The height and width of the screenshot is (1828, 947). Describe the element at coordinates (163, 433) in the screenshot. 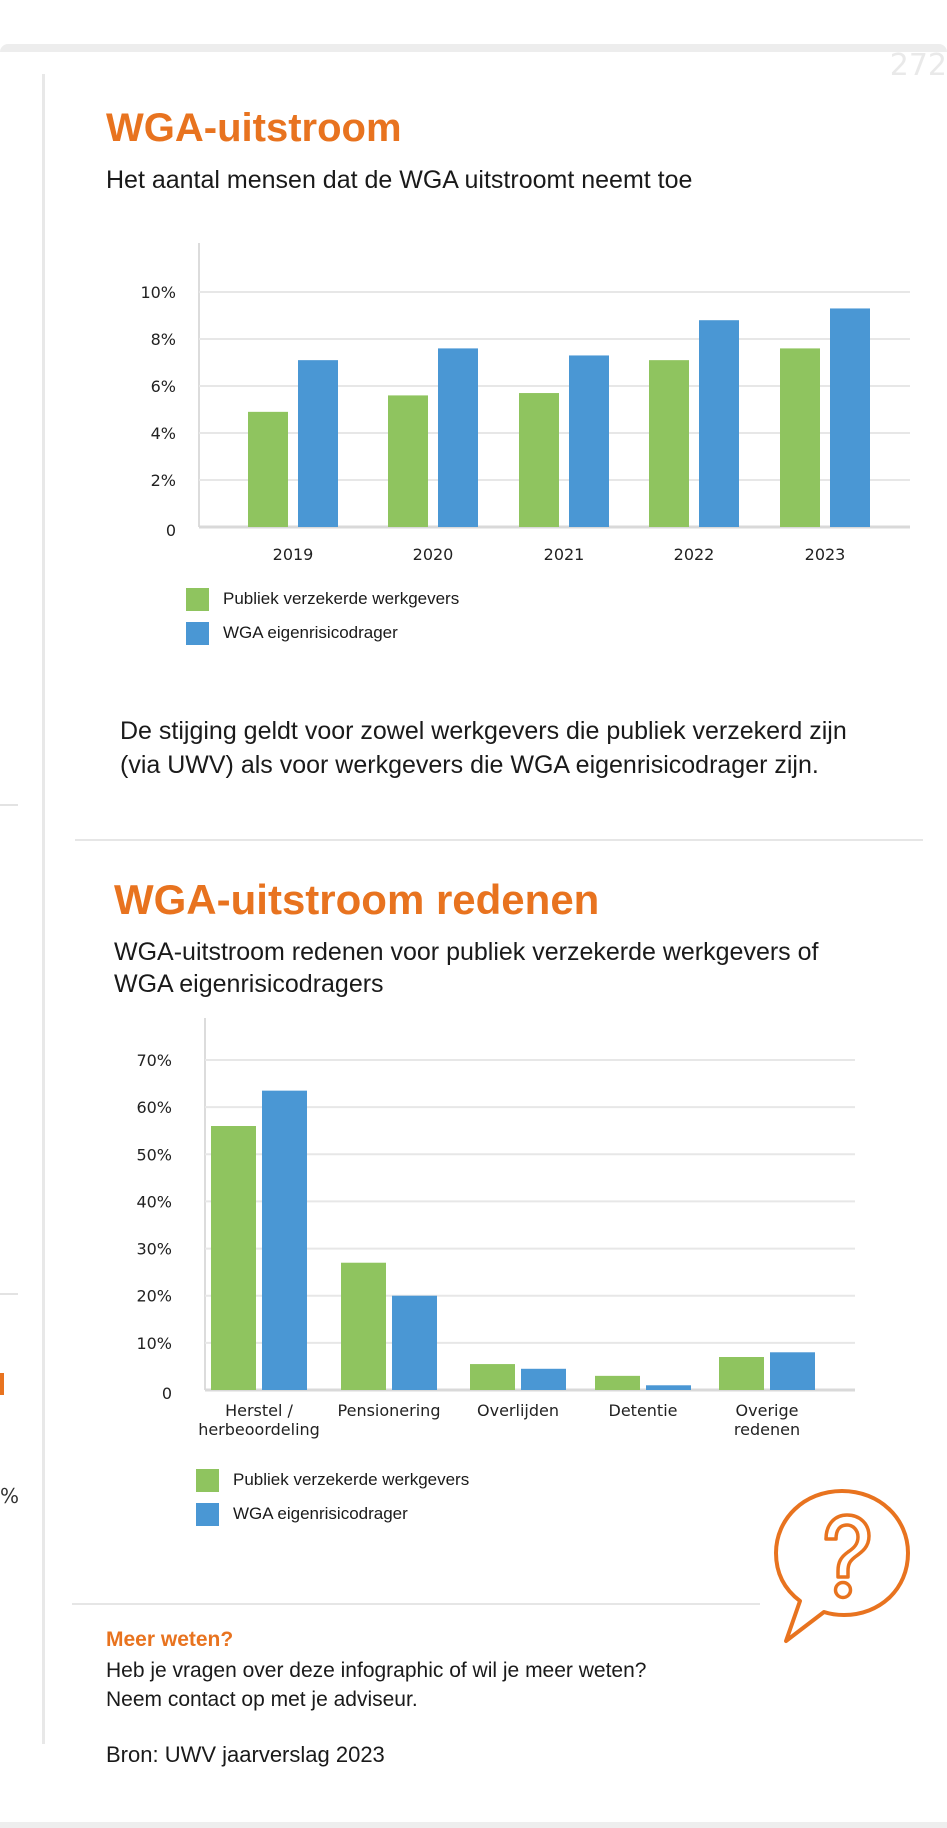

I see `y-tick-label: 4%` at that location.